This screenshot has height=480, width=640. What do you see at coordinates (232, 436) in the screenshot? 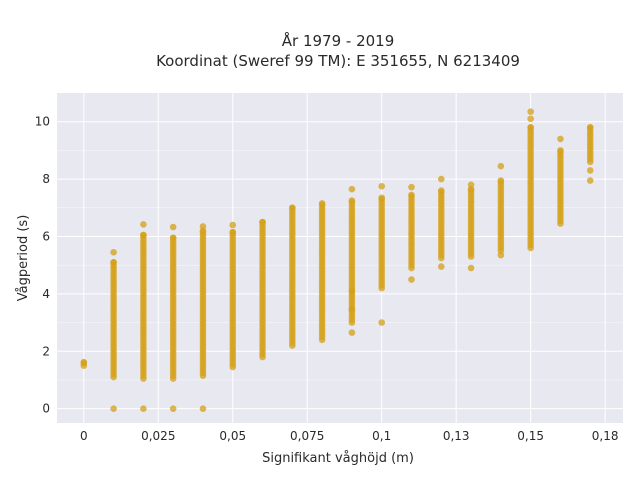
I see `x-tick-label: 0,05` at bounding box center [232, 436].